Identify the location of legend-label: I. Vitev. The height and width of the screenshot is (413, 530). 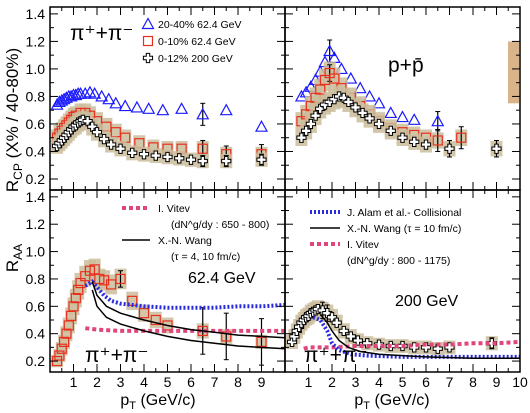
(363, 245).